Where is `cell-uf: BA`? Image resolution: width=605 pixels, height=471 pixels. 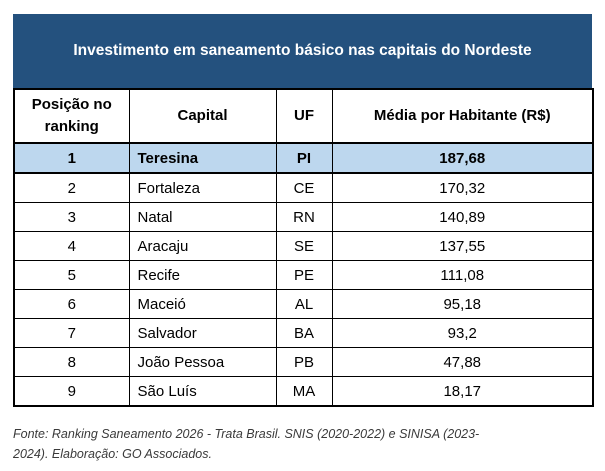
cell-uf: BA is located at coordinates (304, 333).